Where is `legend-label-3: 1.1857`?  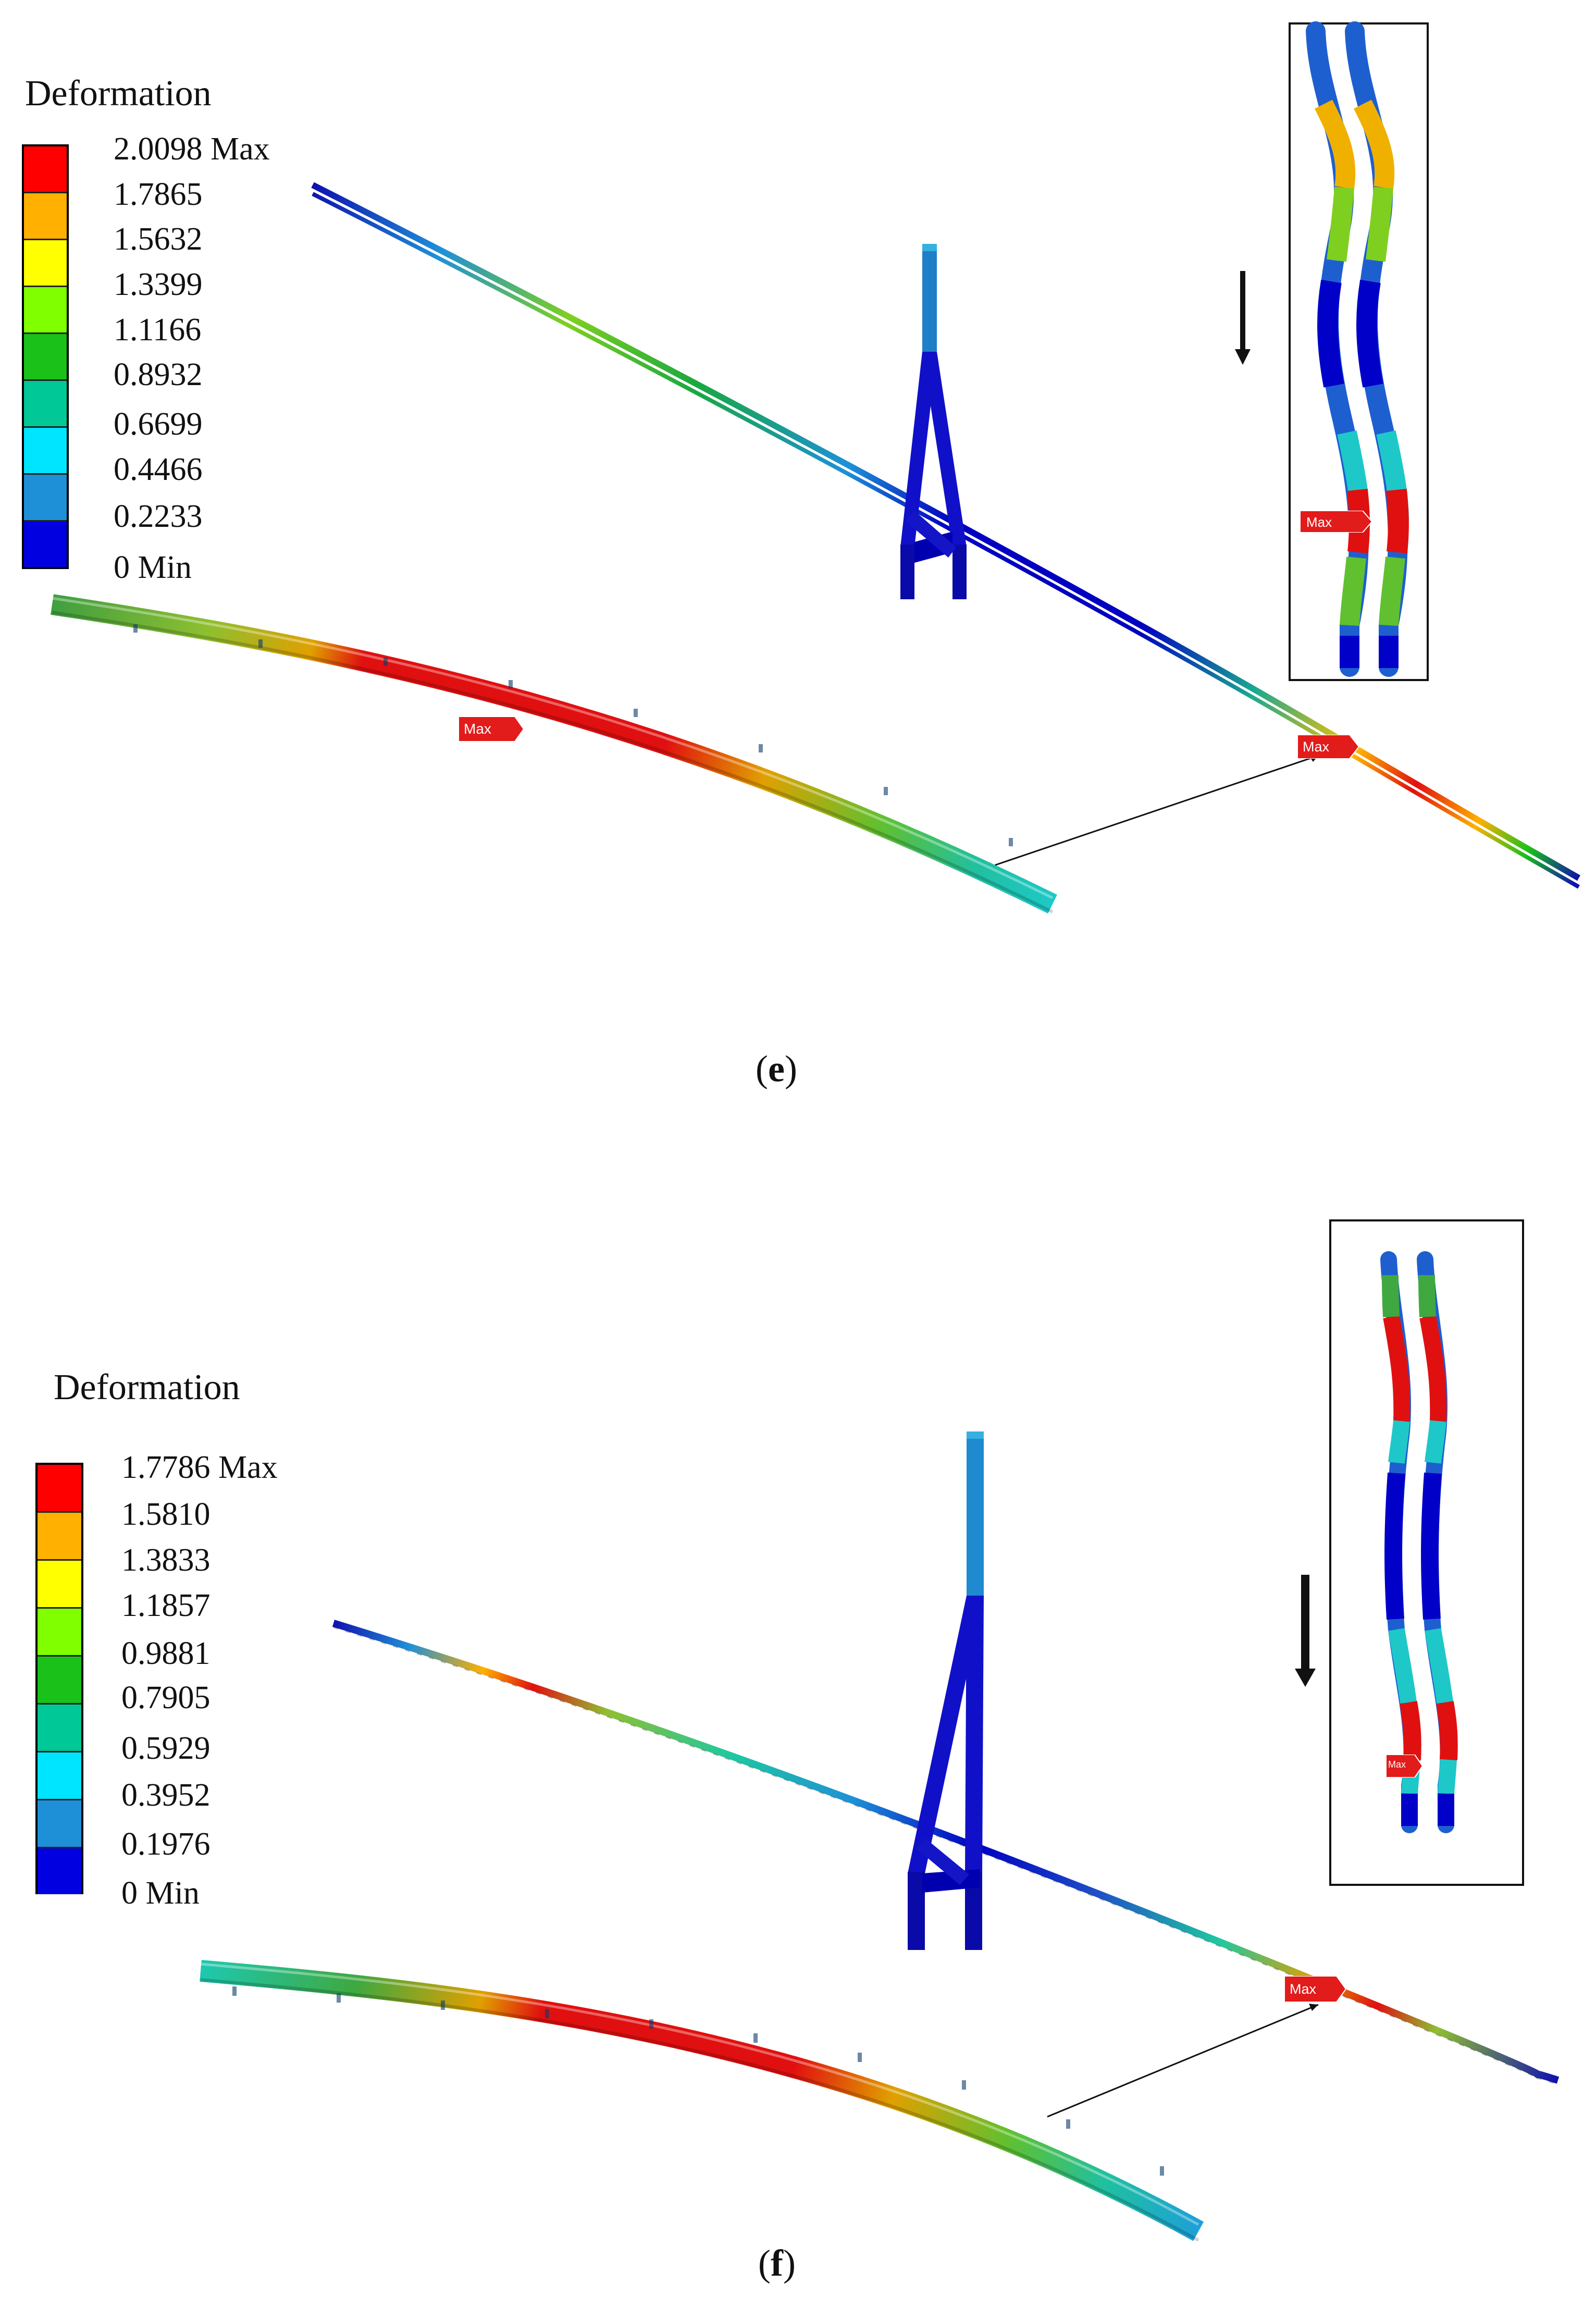
legend-label-3: 1.1857 is located at coordinates (166, 1605).